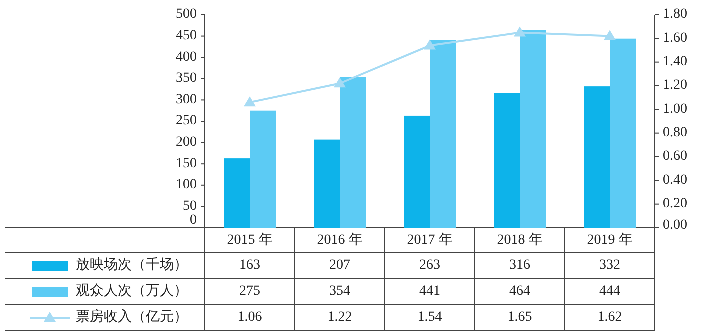 The height and width of the screenshot is (332, 711). Describe the element at coordinates (340, 292) in the screenshot. I see `data-label: 354` at that location.